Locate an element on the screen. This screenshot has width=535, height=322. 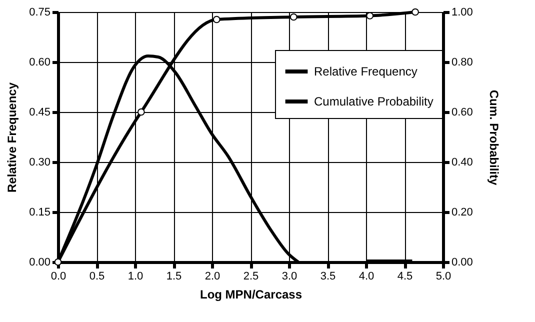
y2-axis-title: Cum. Probability is located at coordinates (493, 138).